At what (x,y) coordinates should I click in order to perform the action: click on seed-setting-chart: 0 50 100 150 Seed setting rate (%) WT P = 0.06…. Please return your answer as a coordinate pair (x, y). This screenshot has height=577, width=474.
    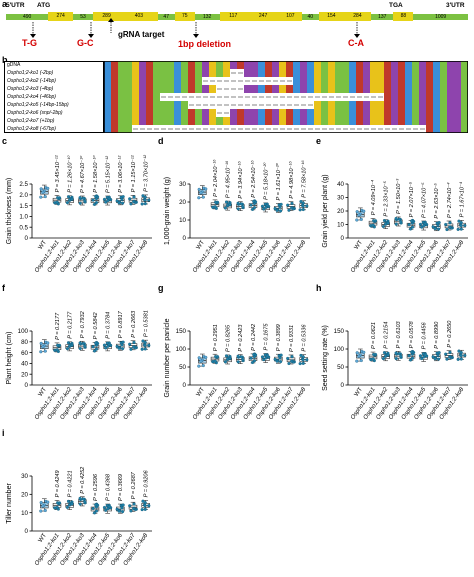
    Looking at the image, I should click on (395, 370).